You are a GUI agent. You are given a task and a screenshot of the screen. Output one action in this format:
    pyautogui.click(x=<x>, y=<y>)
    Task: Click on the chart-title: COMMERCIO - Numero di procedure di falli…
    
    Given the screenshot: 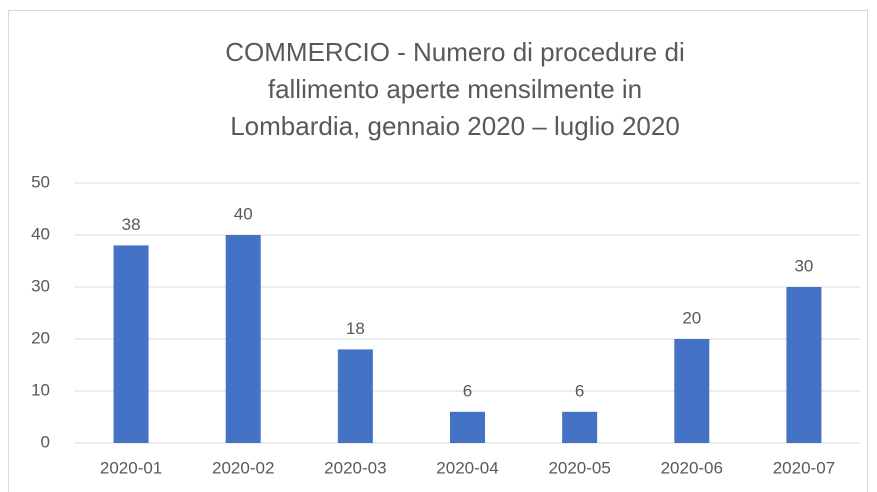 What is the action you would take?
    pyautogui.click(x=455, y=89)
    